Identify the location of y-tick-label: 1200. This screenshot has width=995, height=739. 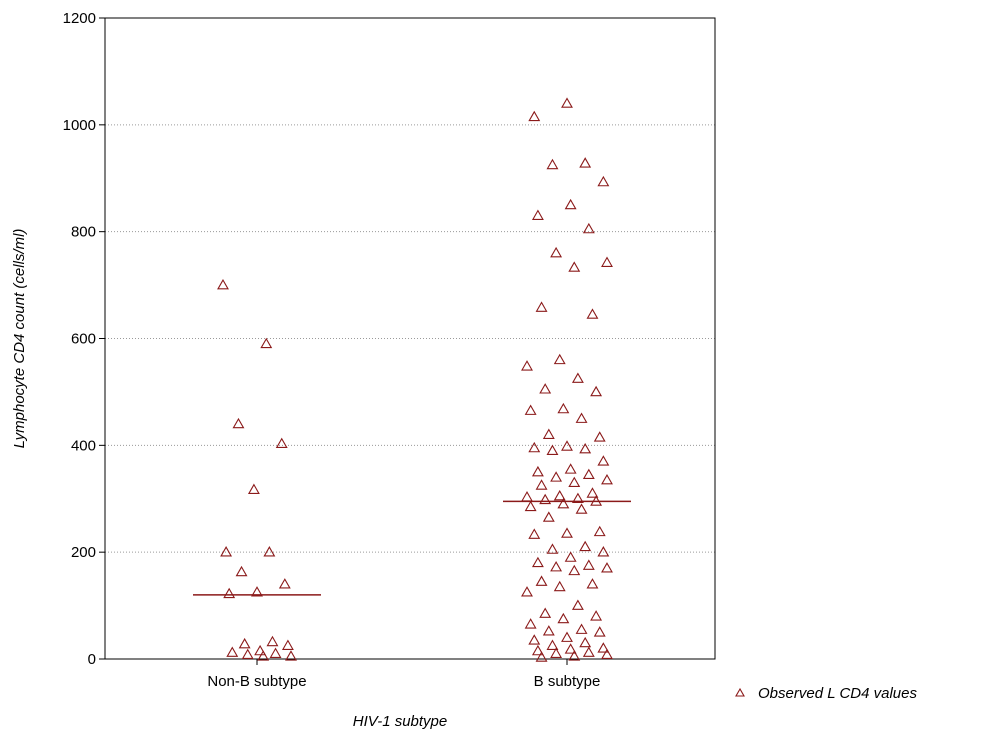
(79, 18).